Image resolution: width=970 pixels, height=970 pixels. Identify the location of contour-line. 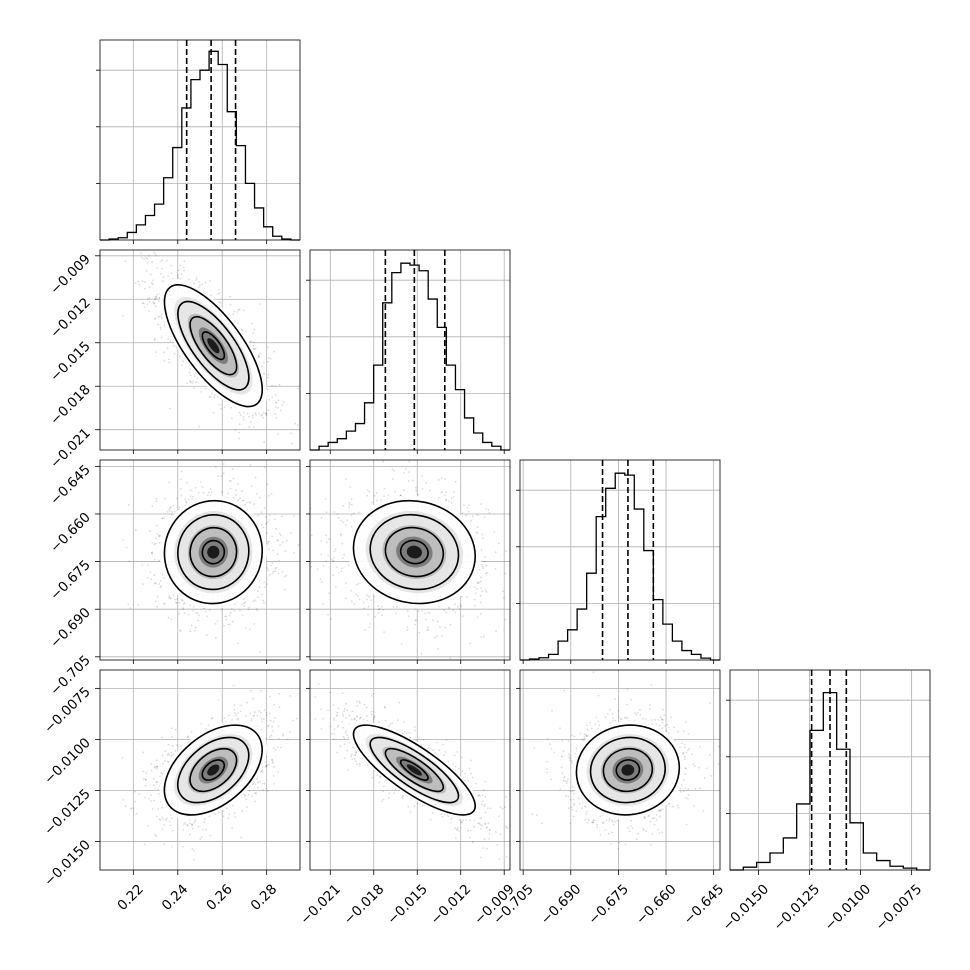
(213, 552).